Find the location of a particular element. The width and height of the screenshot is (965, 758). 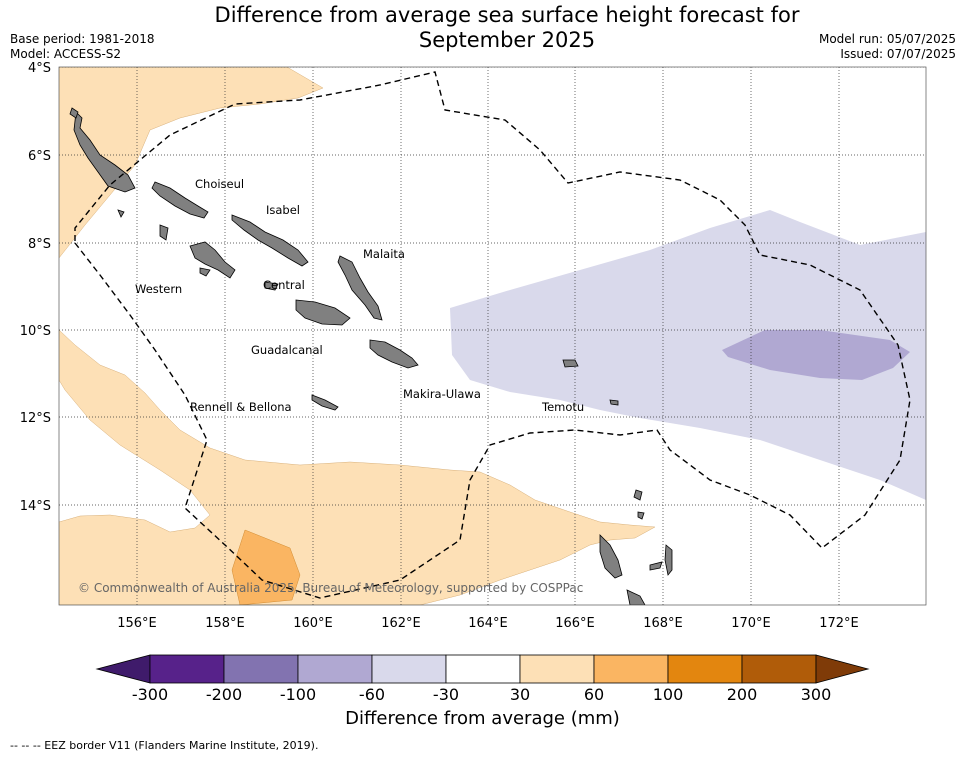

colorbar is located at coordinates (482, 669).